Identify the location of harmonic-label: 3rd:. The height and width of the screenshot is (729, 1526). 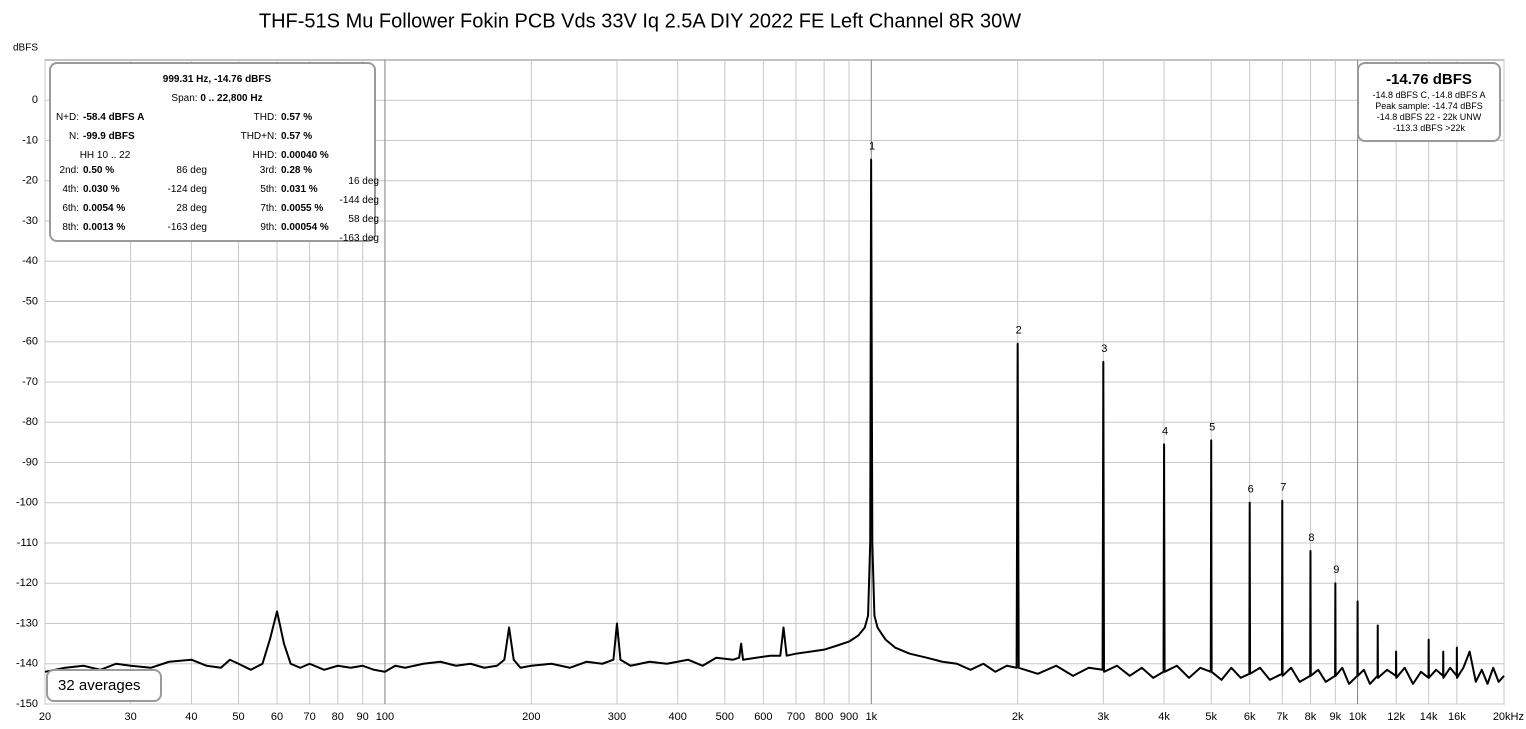
(268, 170).